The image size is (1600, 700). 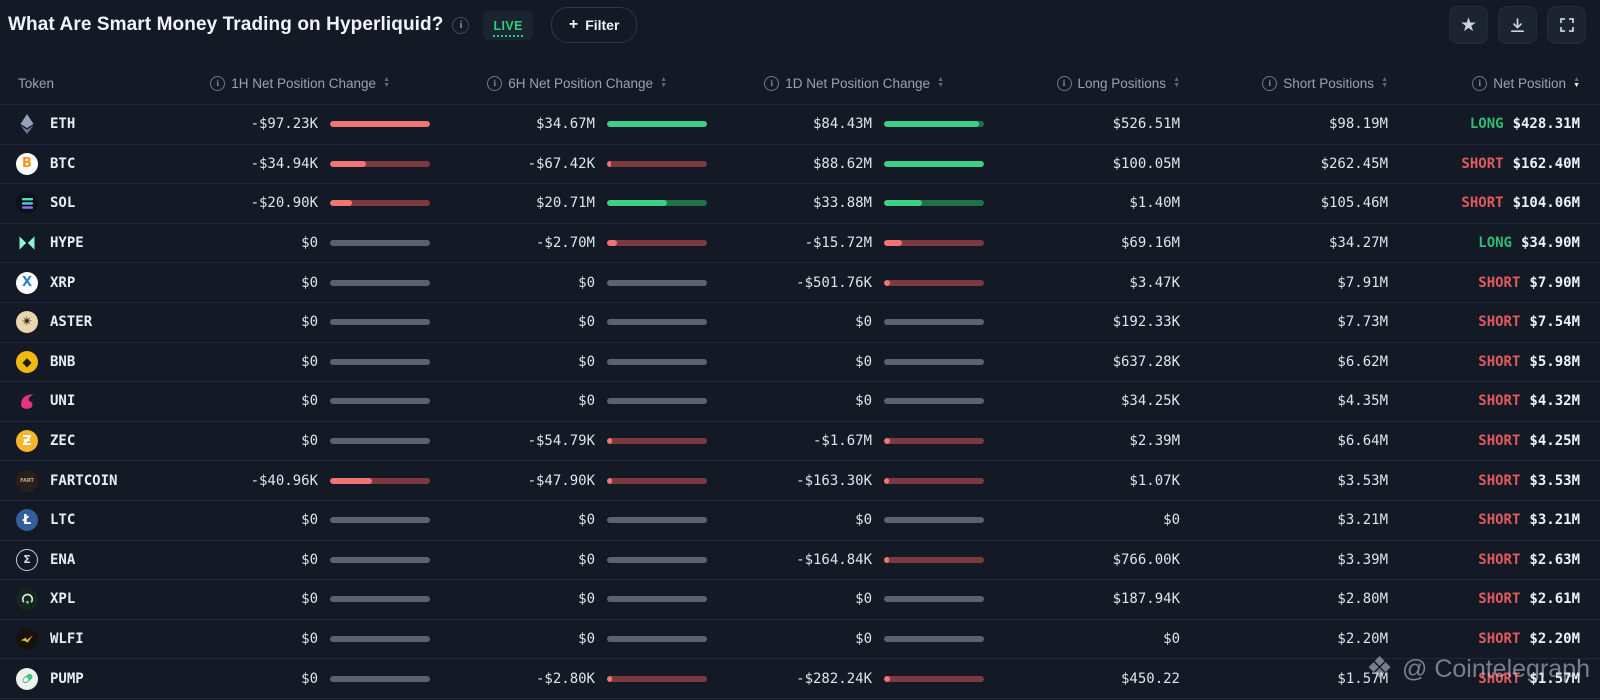 I want to click on h6-change-bar, so click(x=657, y=559).